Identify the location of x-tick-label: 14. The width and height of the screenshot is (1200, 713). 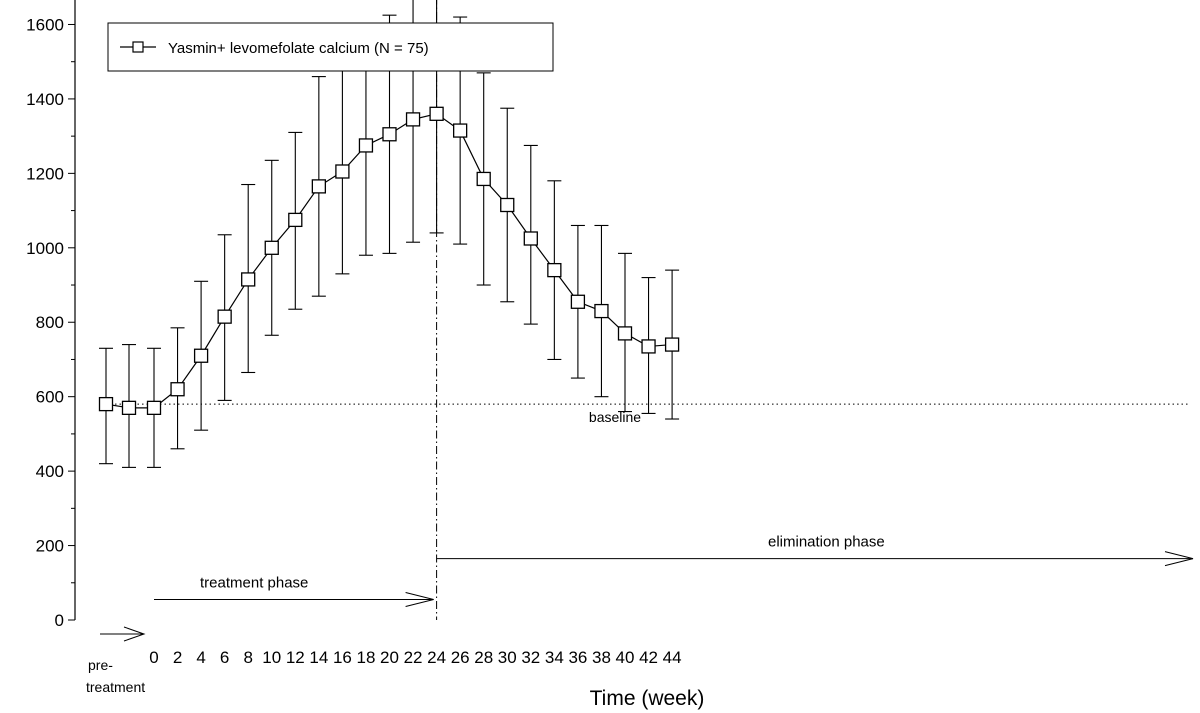
(318, 657).